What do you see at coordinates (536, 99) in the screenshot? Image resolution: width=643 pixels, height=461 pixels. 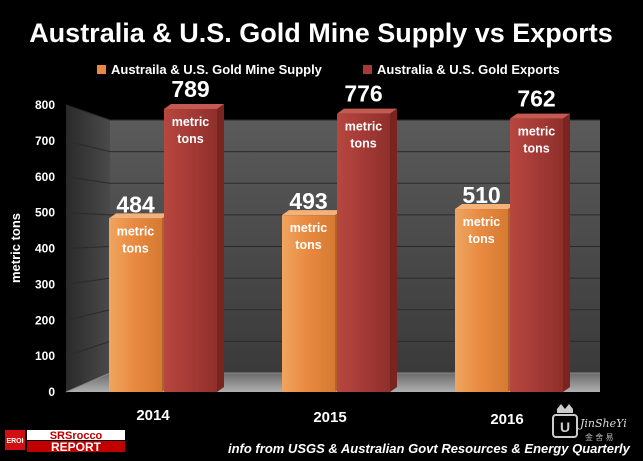 I see `data-label-value: 762` at bounding box center [536, 99].